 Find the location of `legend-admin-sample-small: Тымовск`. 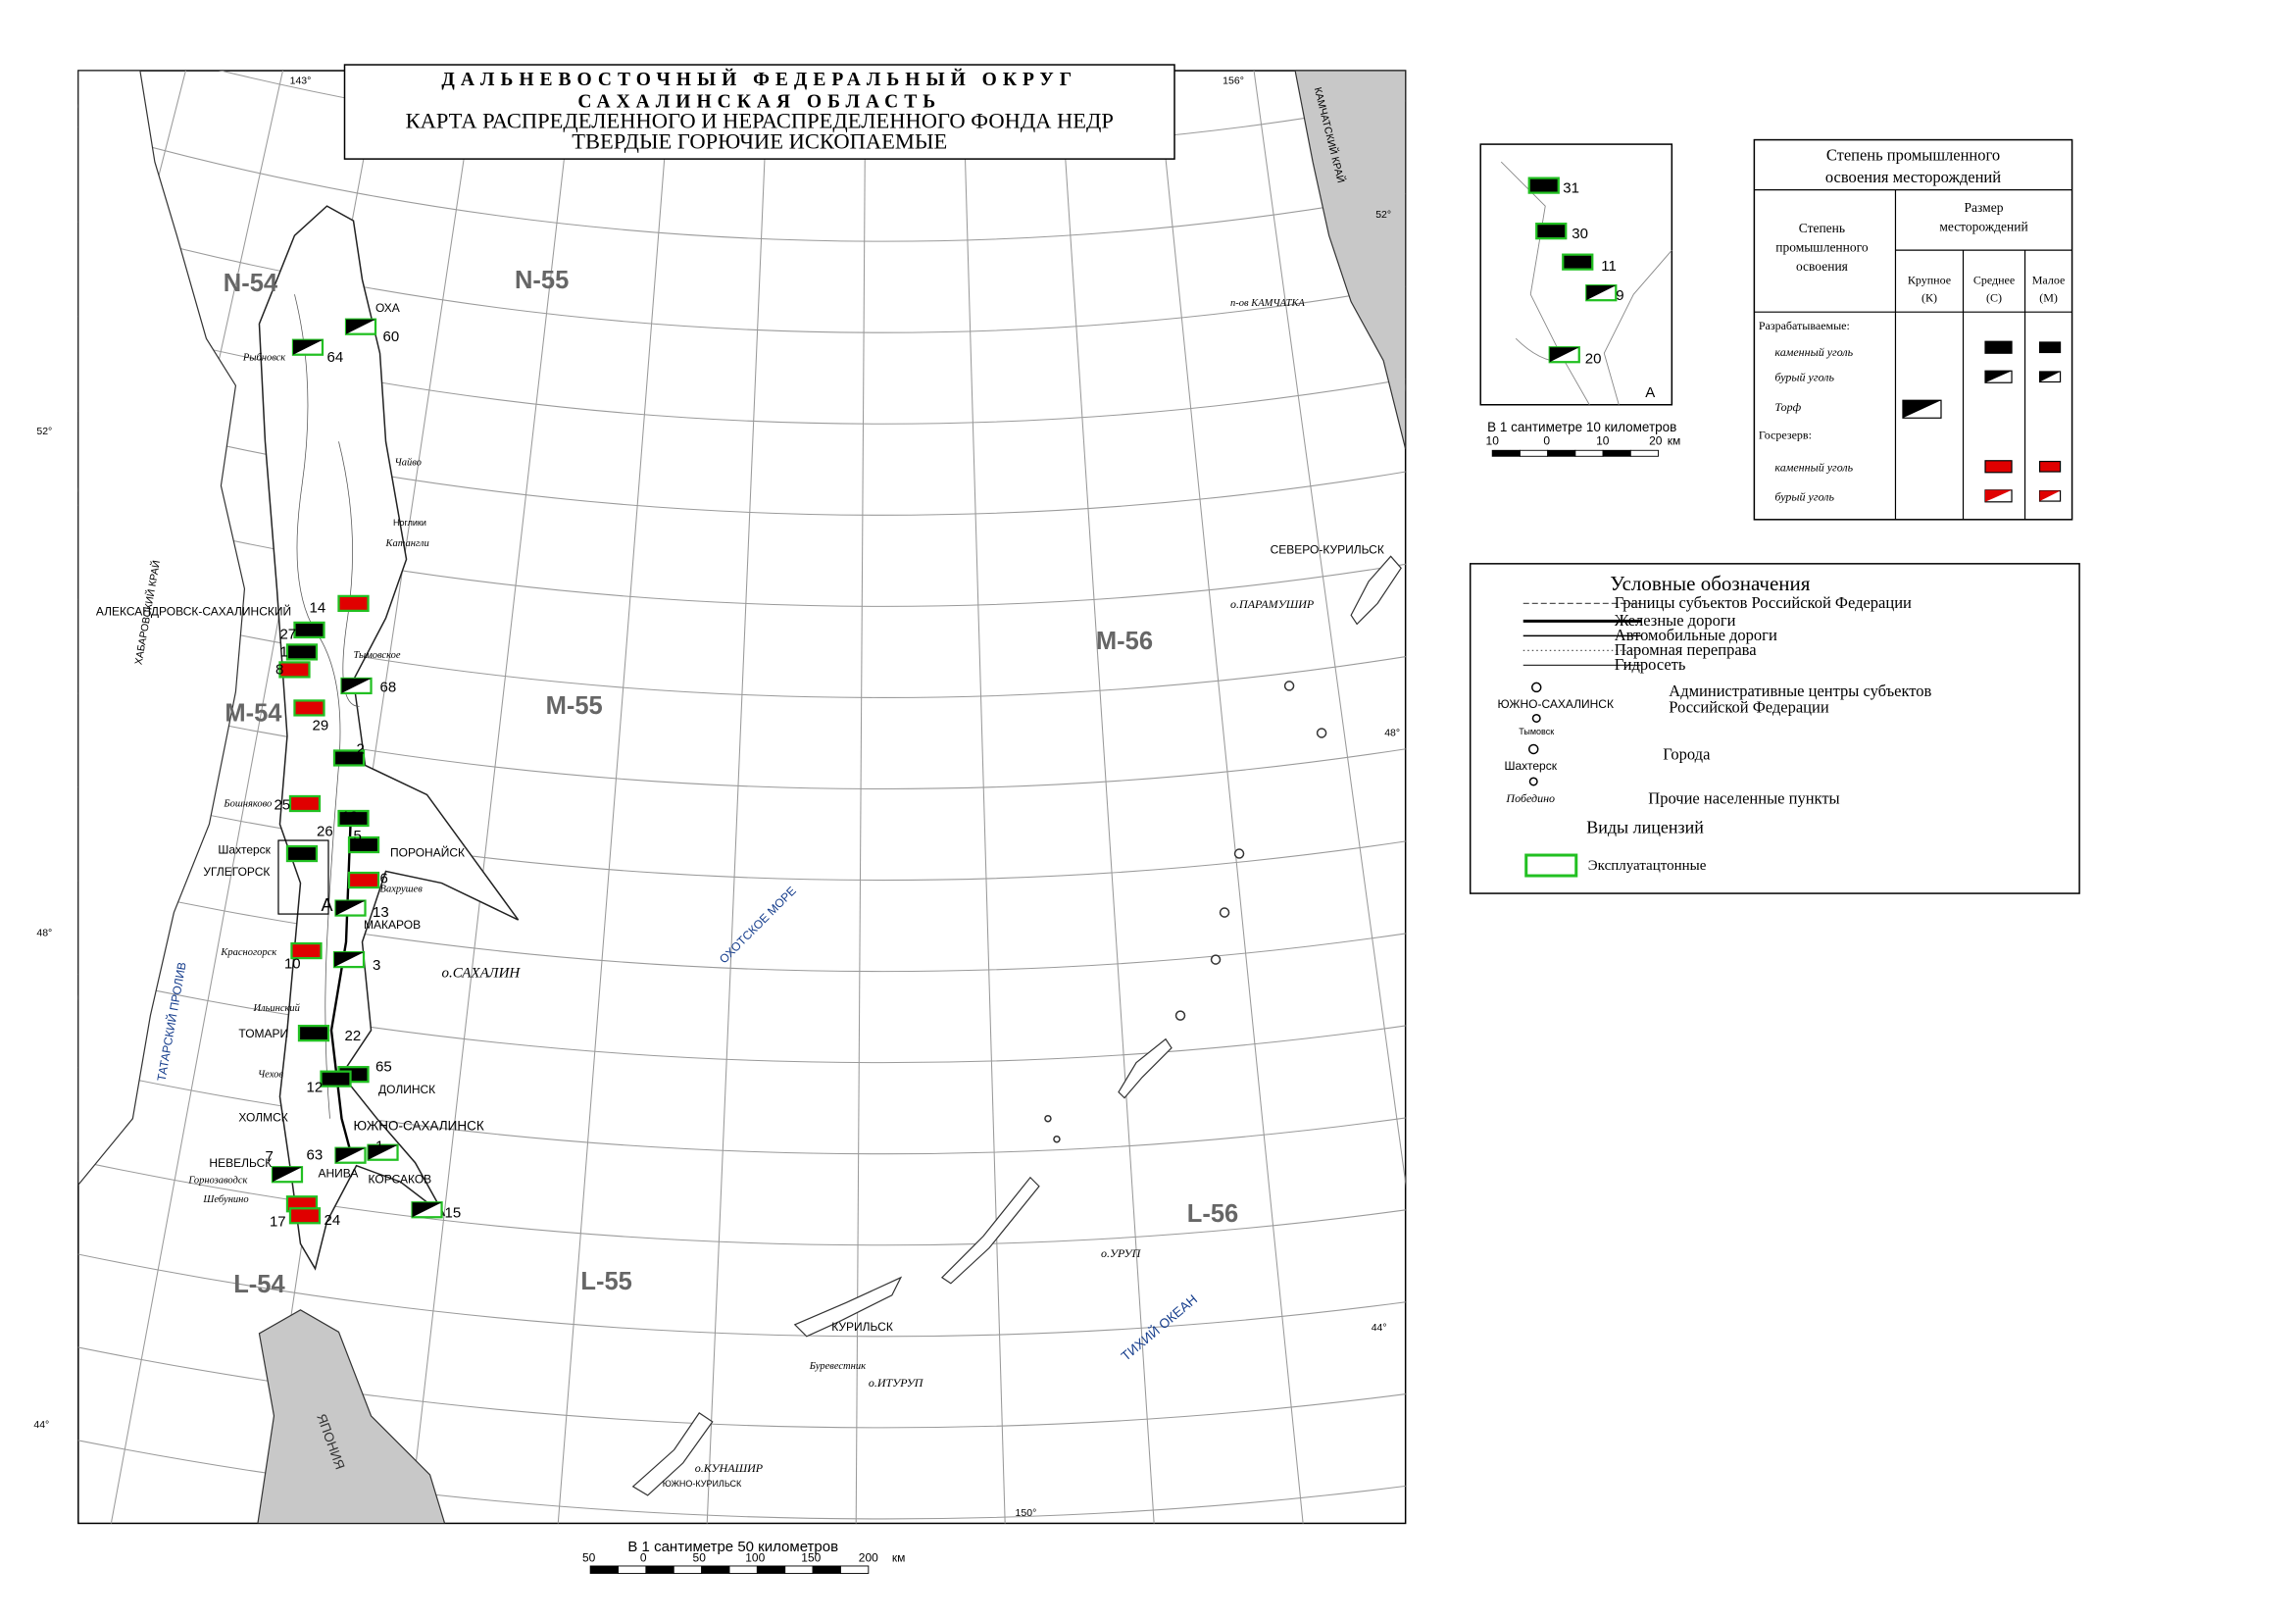

legend-admin-sample-small: Тымовск is located at coordinates (1536, 731).